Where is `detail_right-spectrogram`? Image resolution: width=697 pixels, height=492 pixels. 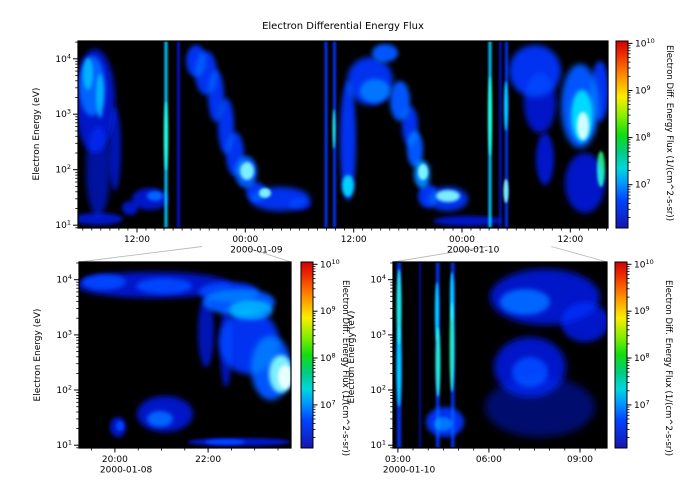
detail_right-spectrogram is located at coordinates (500, 355).